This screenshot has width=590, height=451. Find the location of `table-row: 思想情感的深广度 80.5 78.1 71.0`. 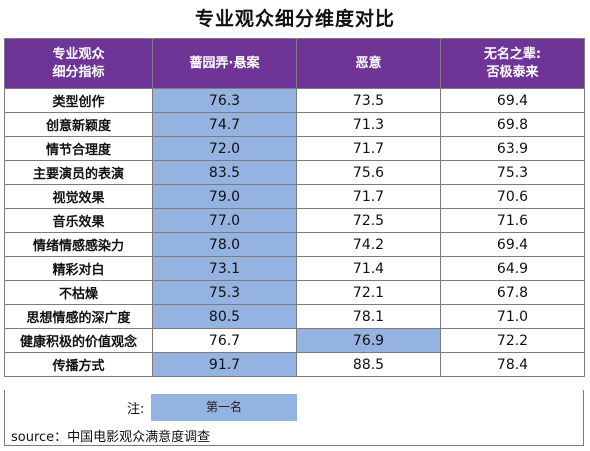

table-row: 思想情感的深广度 80.5 78.1 71.0 is located at coordinates (294, 316).